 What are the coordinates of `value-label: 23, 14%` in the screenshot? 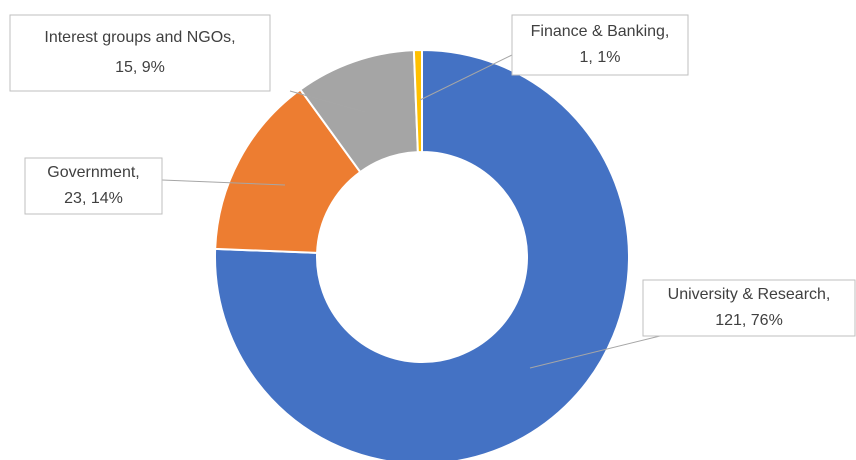 It's located at (93, 198).